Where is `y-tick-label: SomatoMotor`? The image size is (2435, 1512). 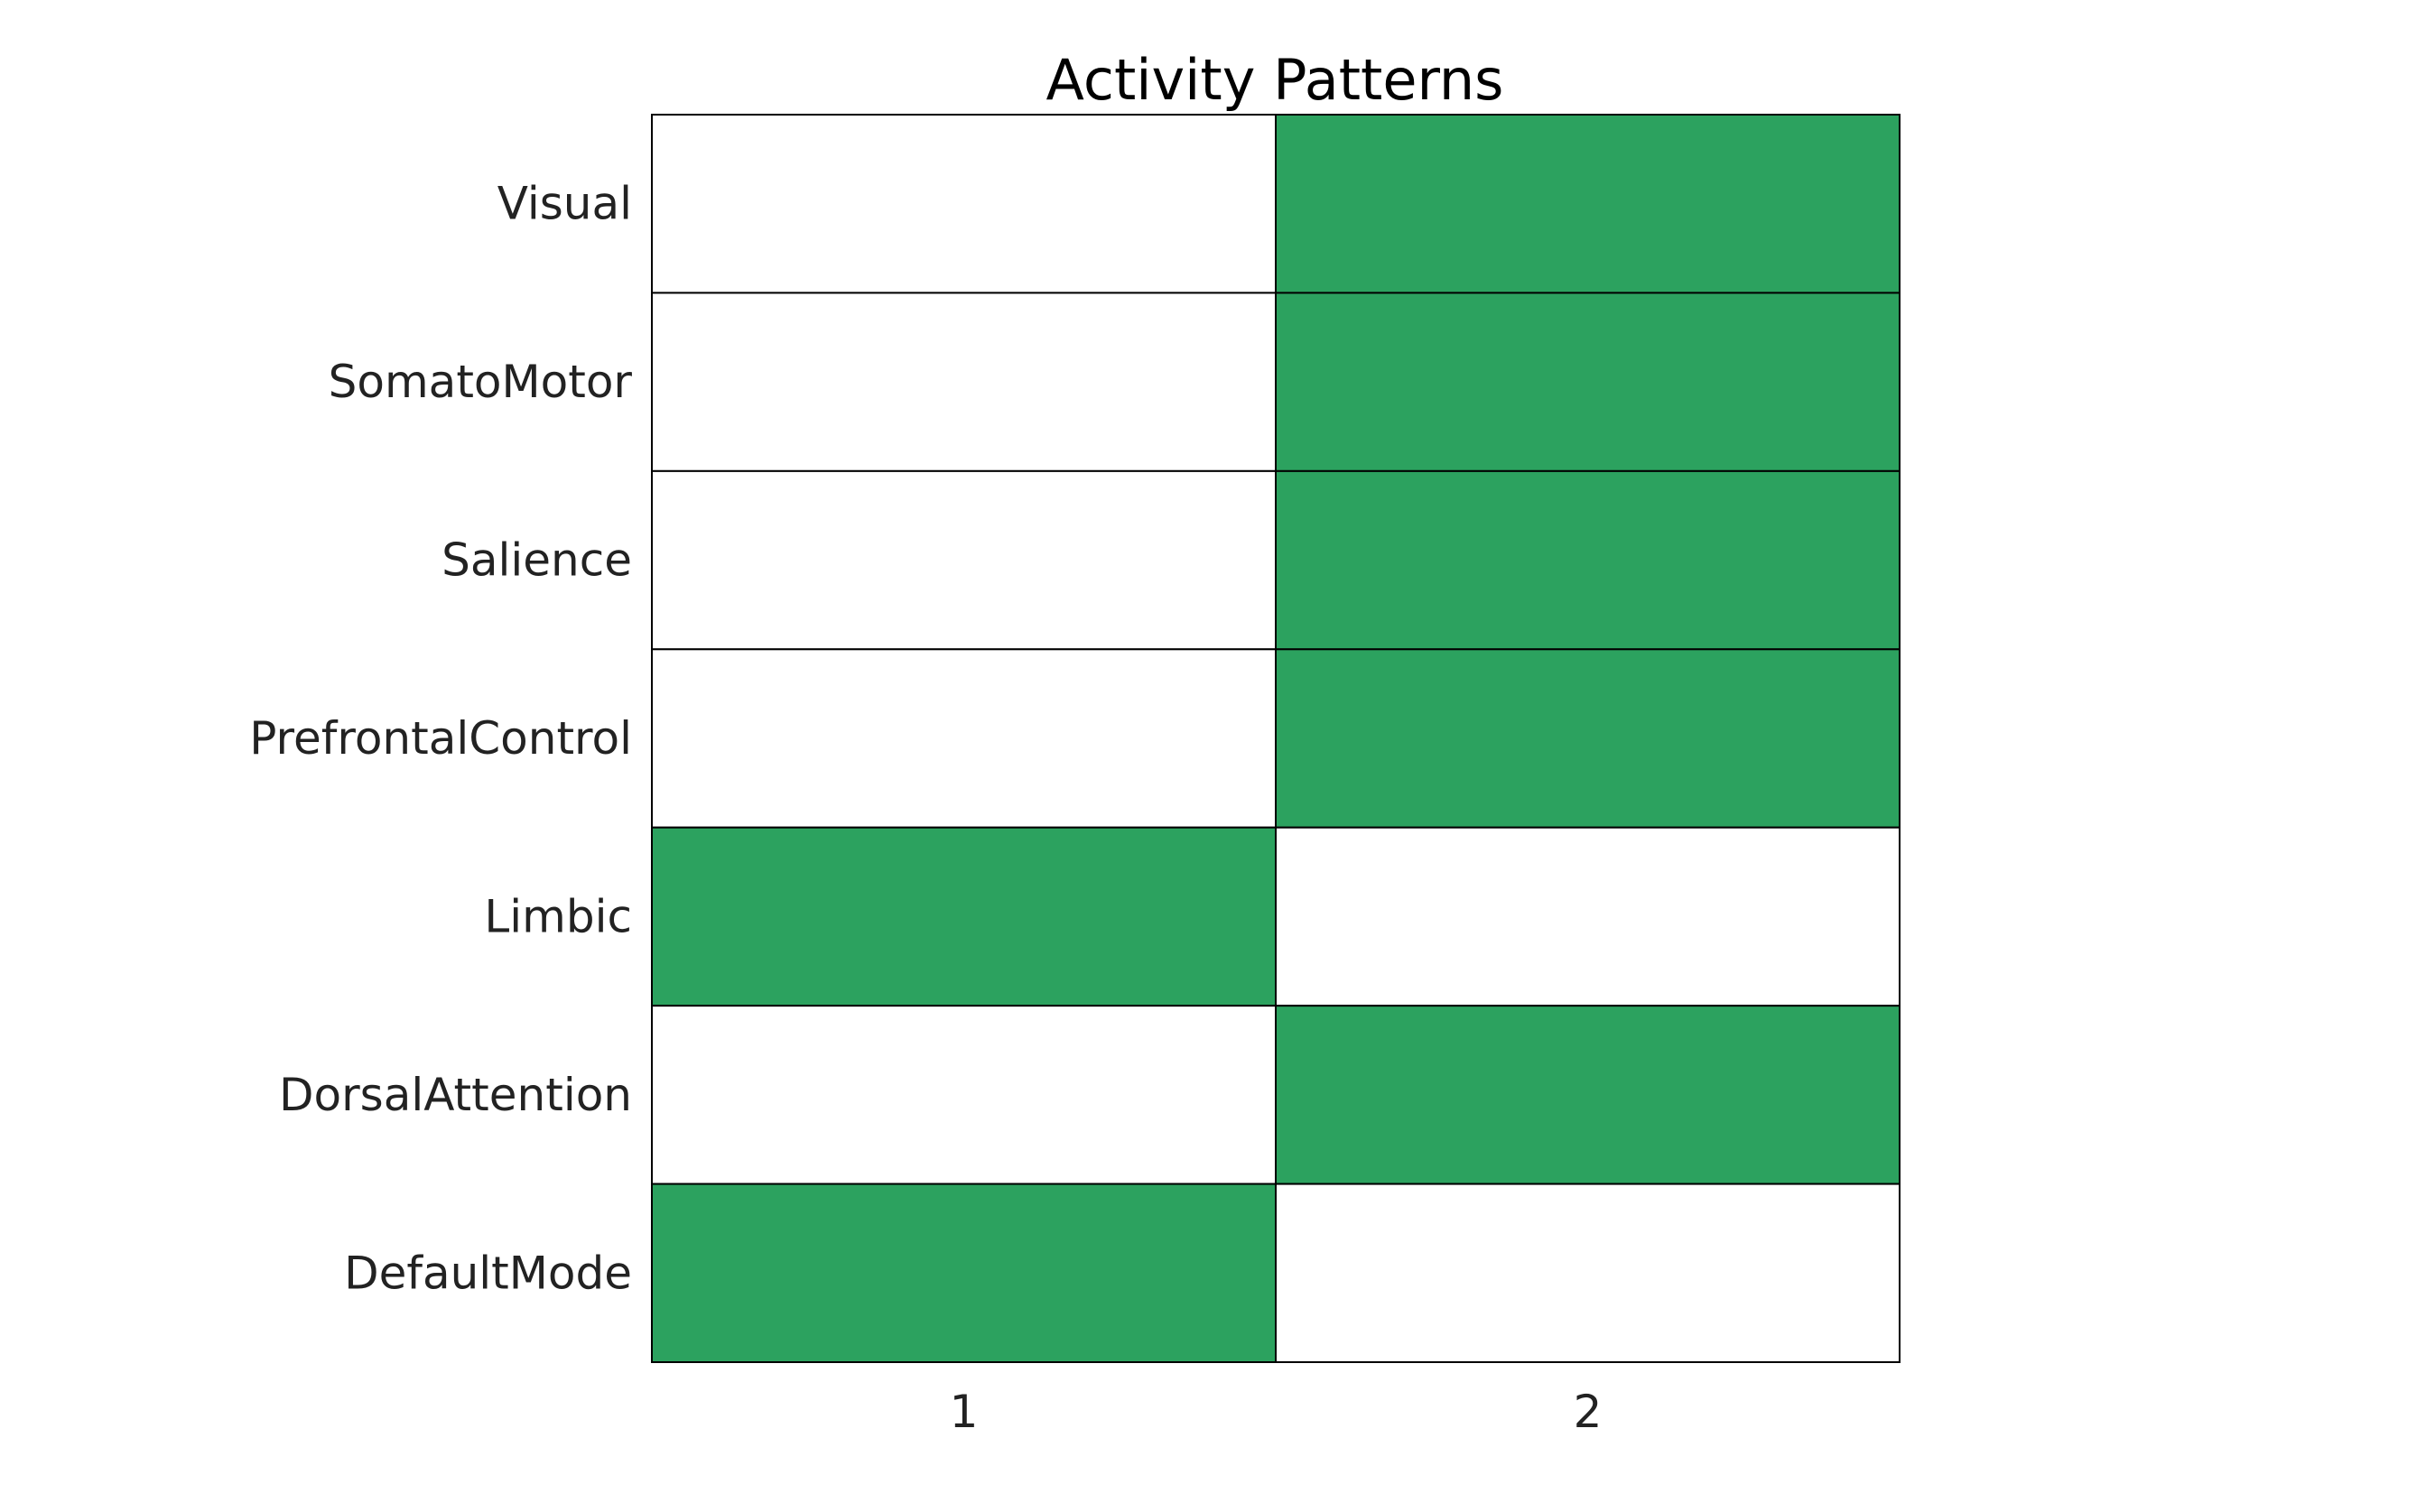 y-tick-label: SomatoMotor is located at coordinates (481, 382).